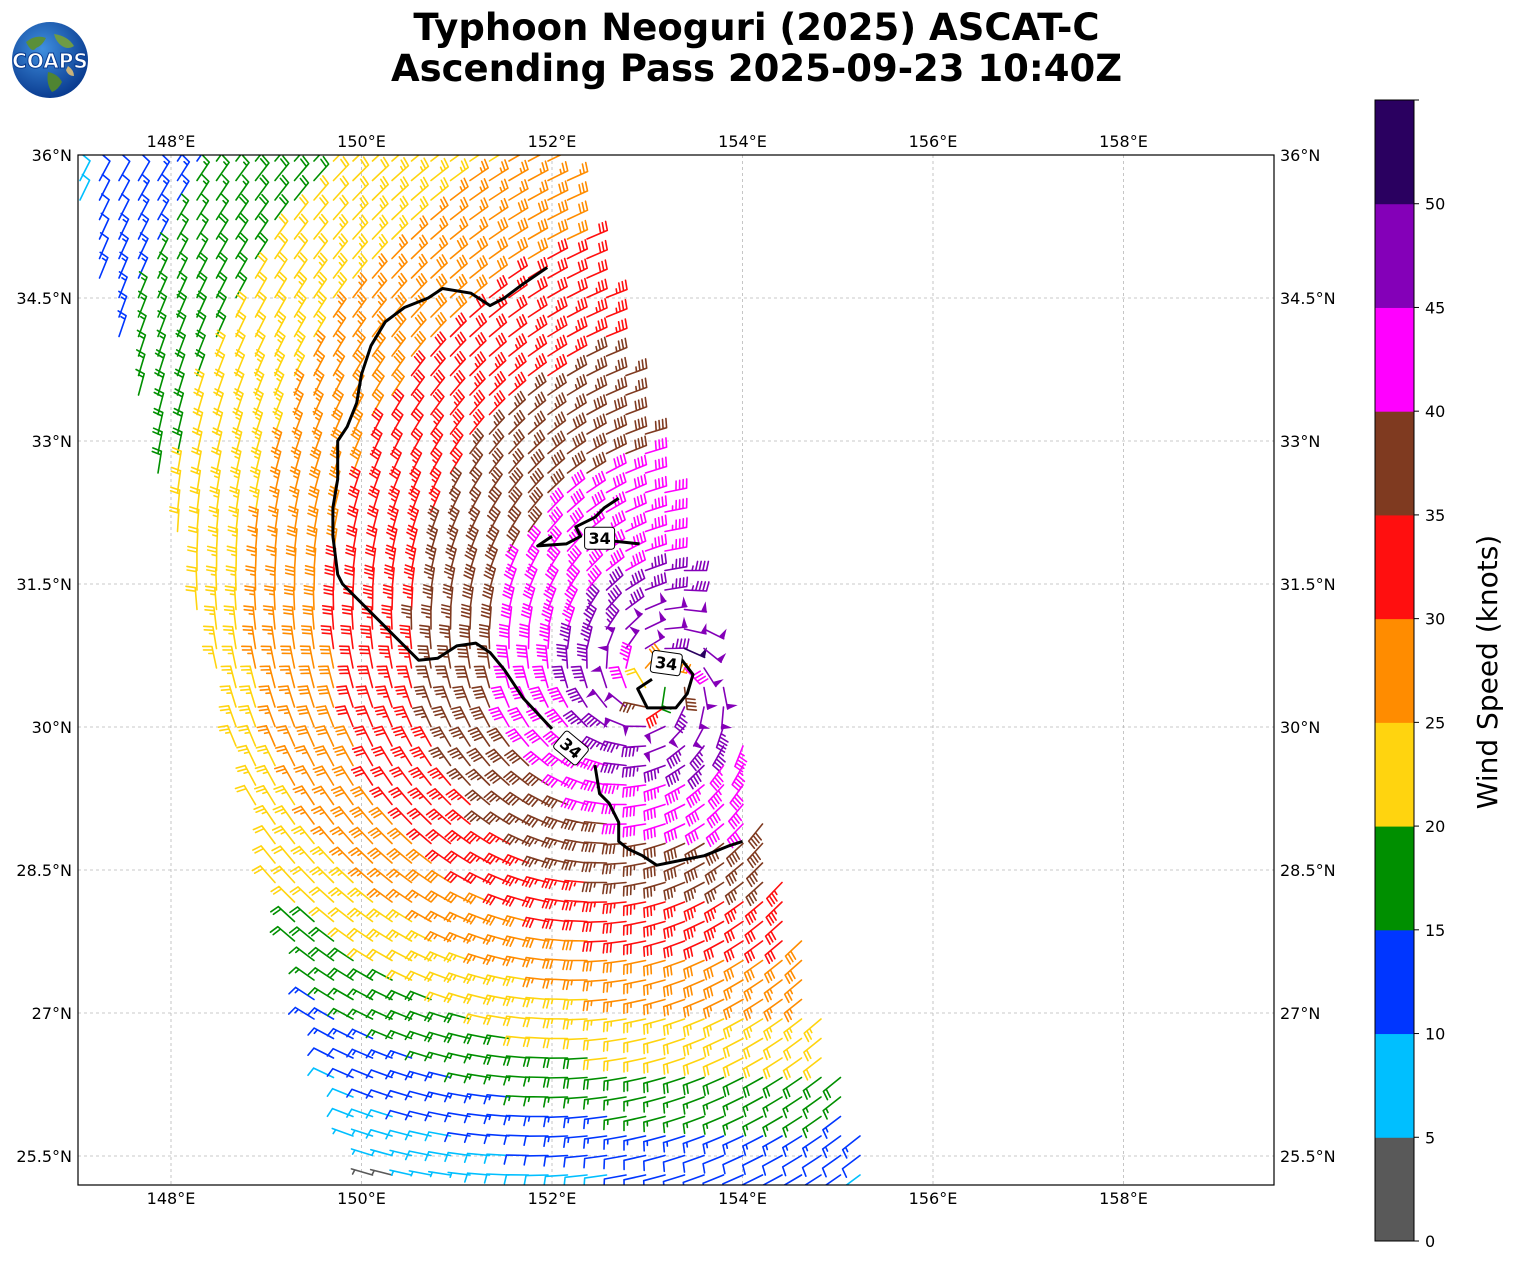 The height and width of the screenshot is (1264, 1513). What do you see at coordinates (1435, 722) in the screenshot?
I see `colorbar-tick-label: 25` at bounding box center [1435, 722].